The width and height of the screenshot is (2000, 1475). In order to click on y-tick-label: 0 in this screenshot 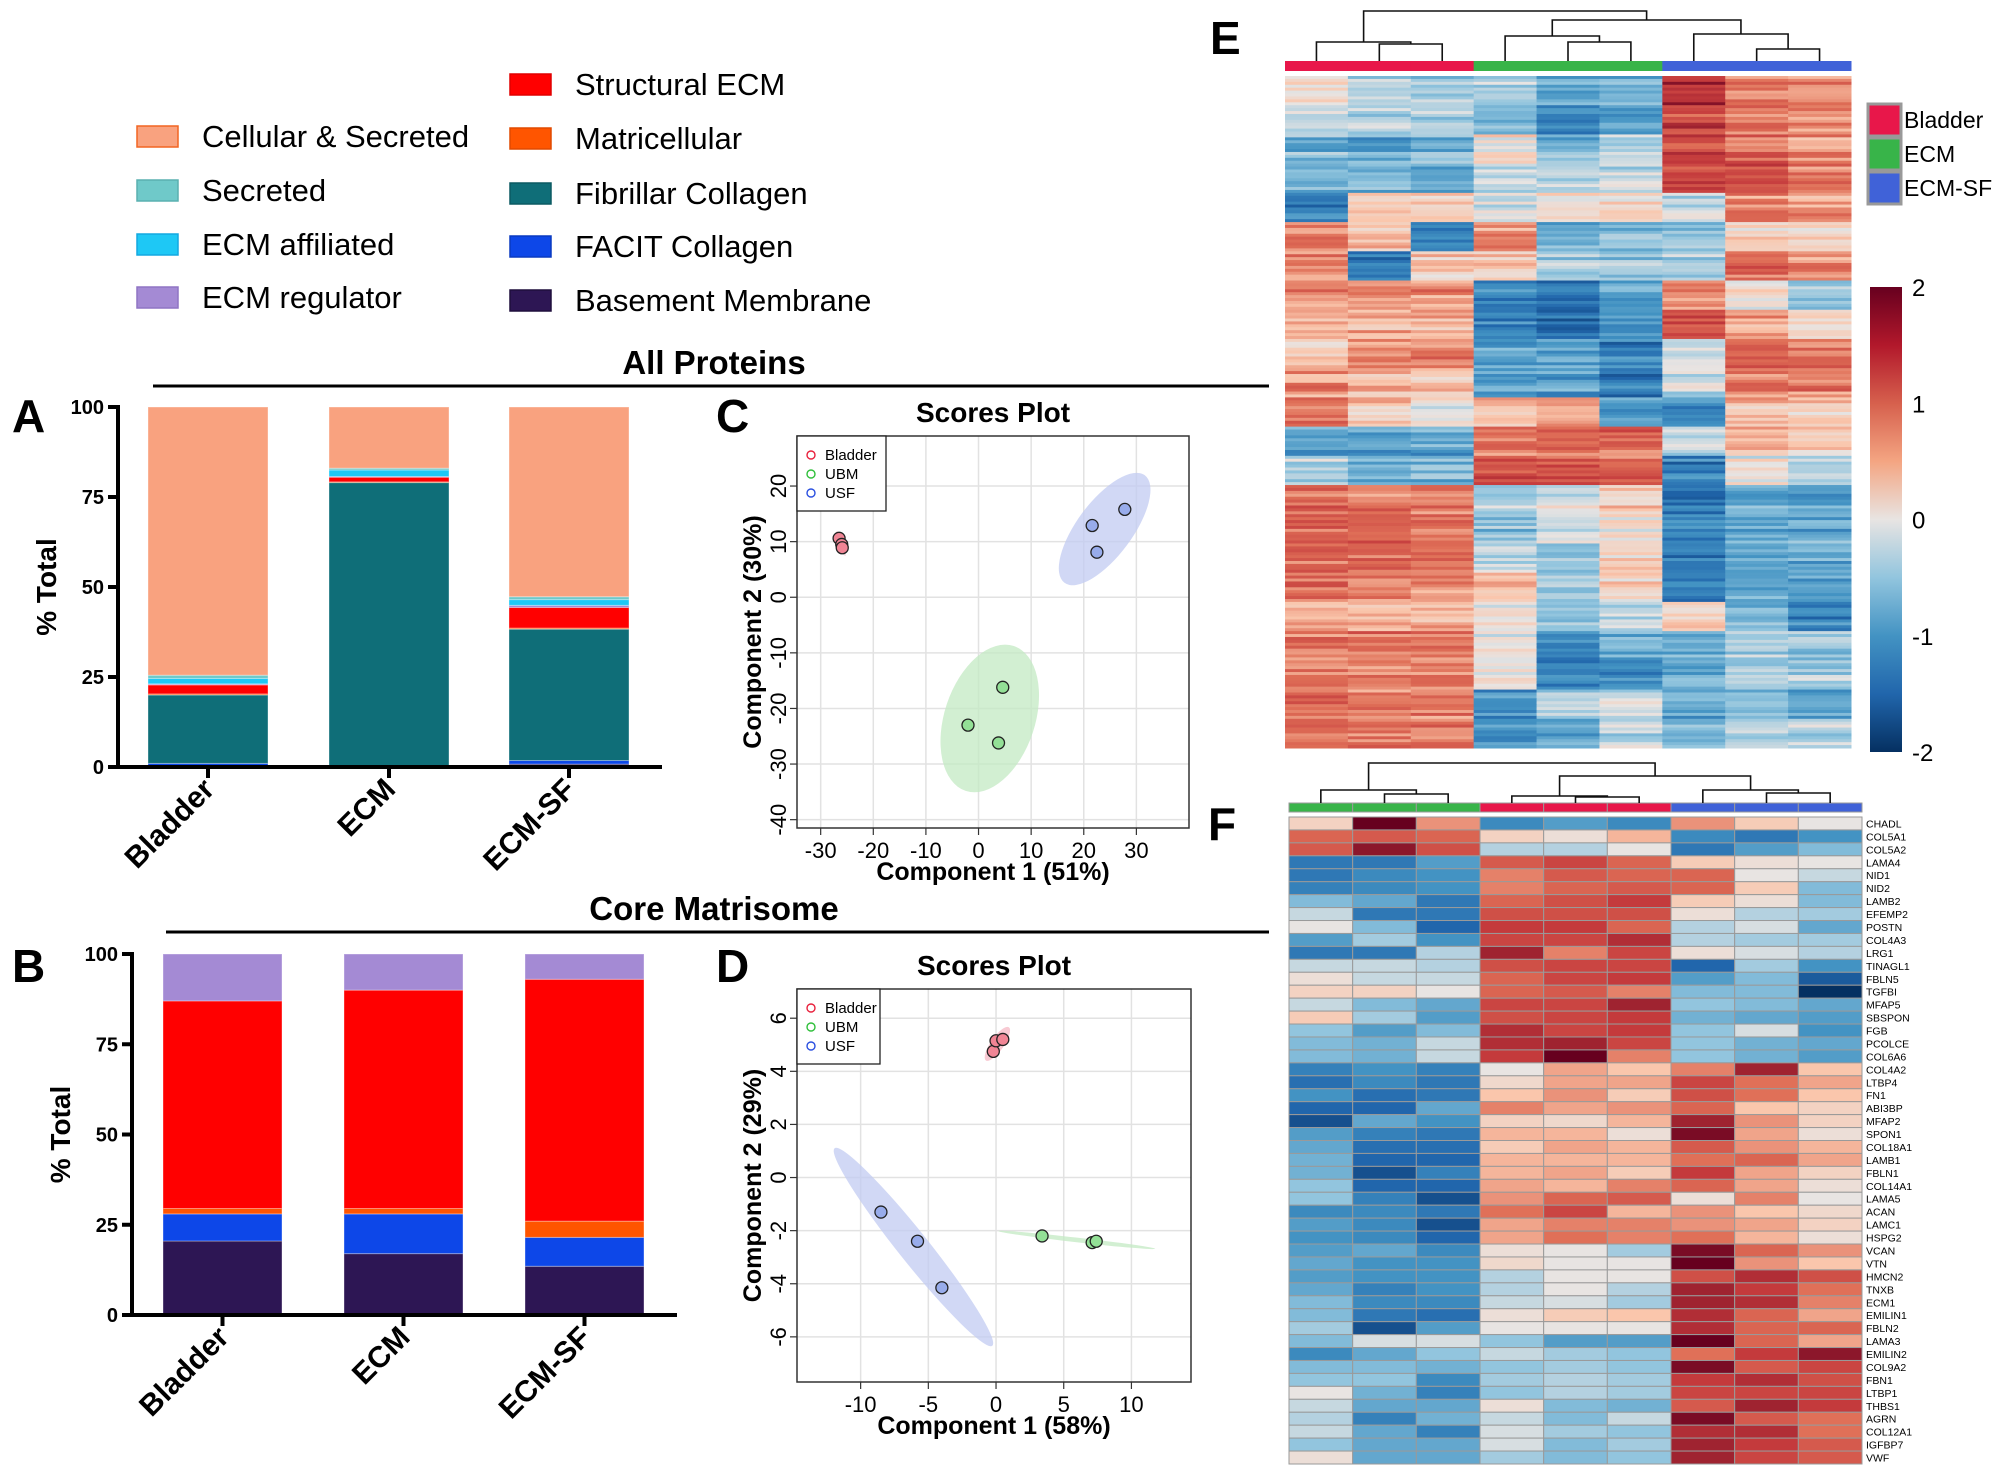, I will do `click(98, 768)`.